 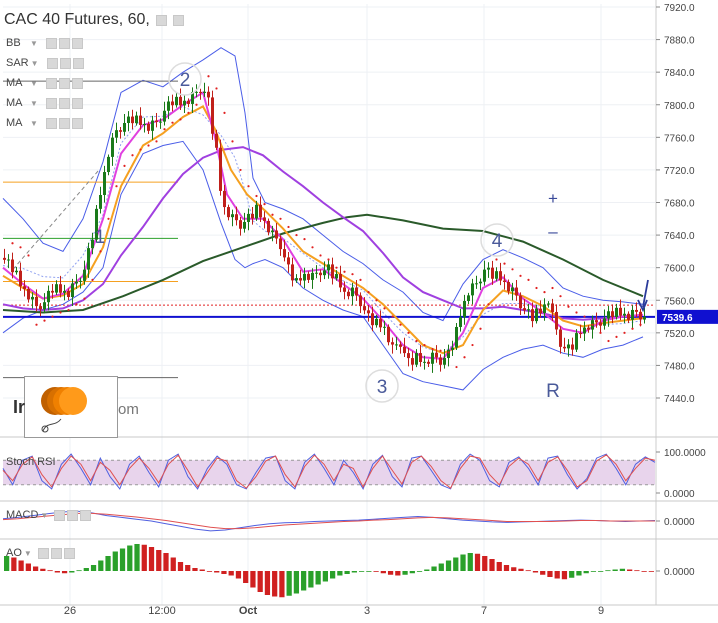 I want to click on wave-label: R, so click(x=553, y=391).